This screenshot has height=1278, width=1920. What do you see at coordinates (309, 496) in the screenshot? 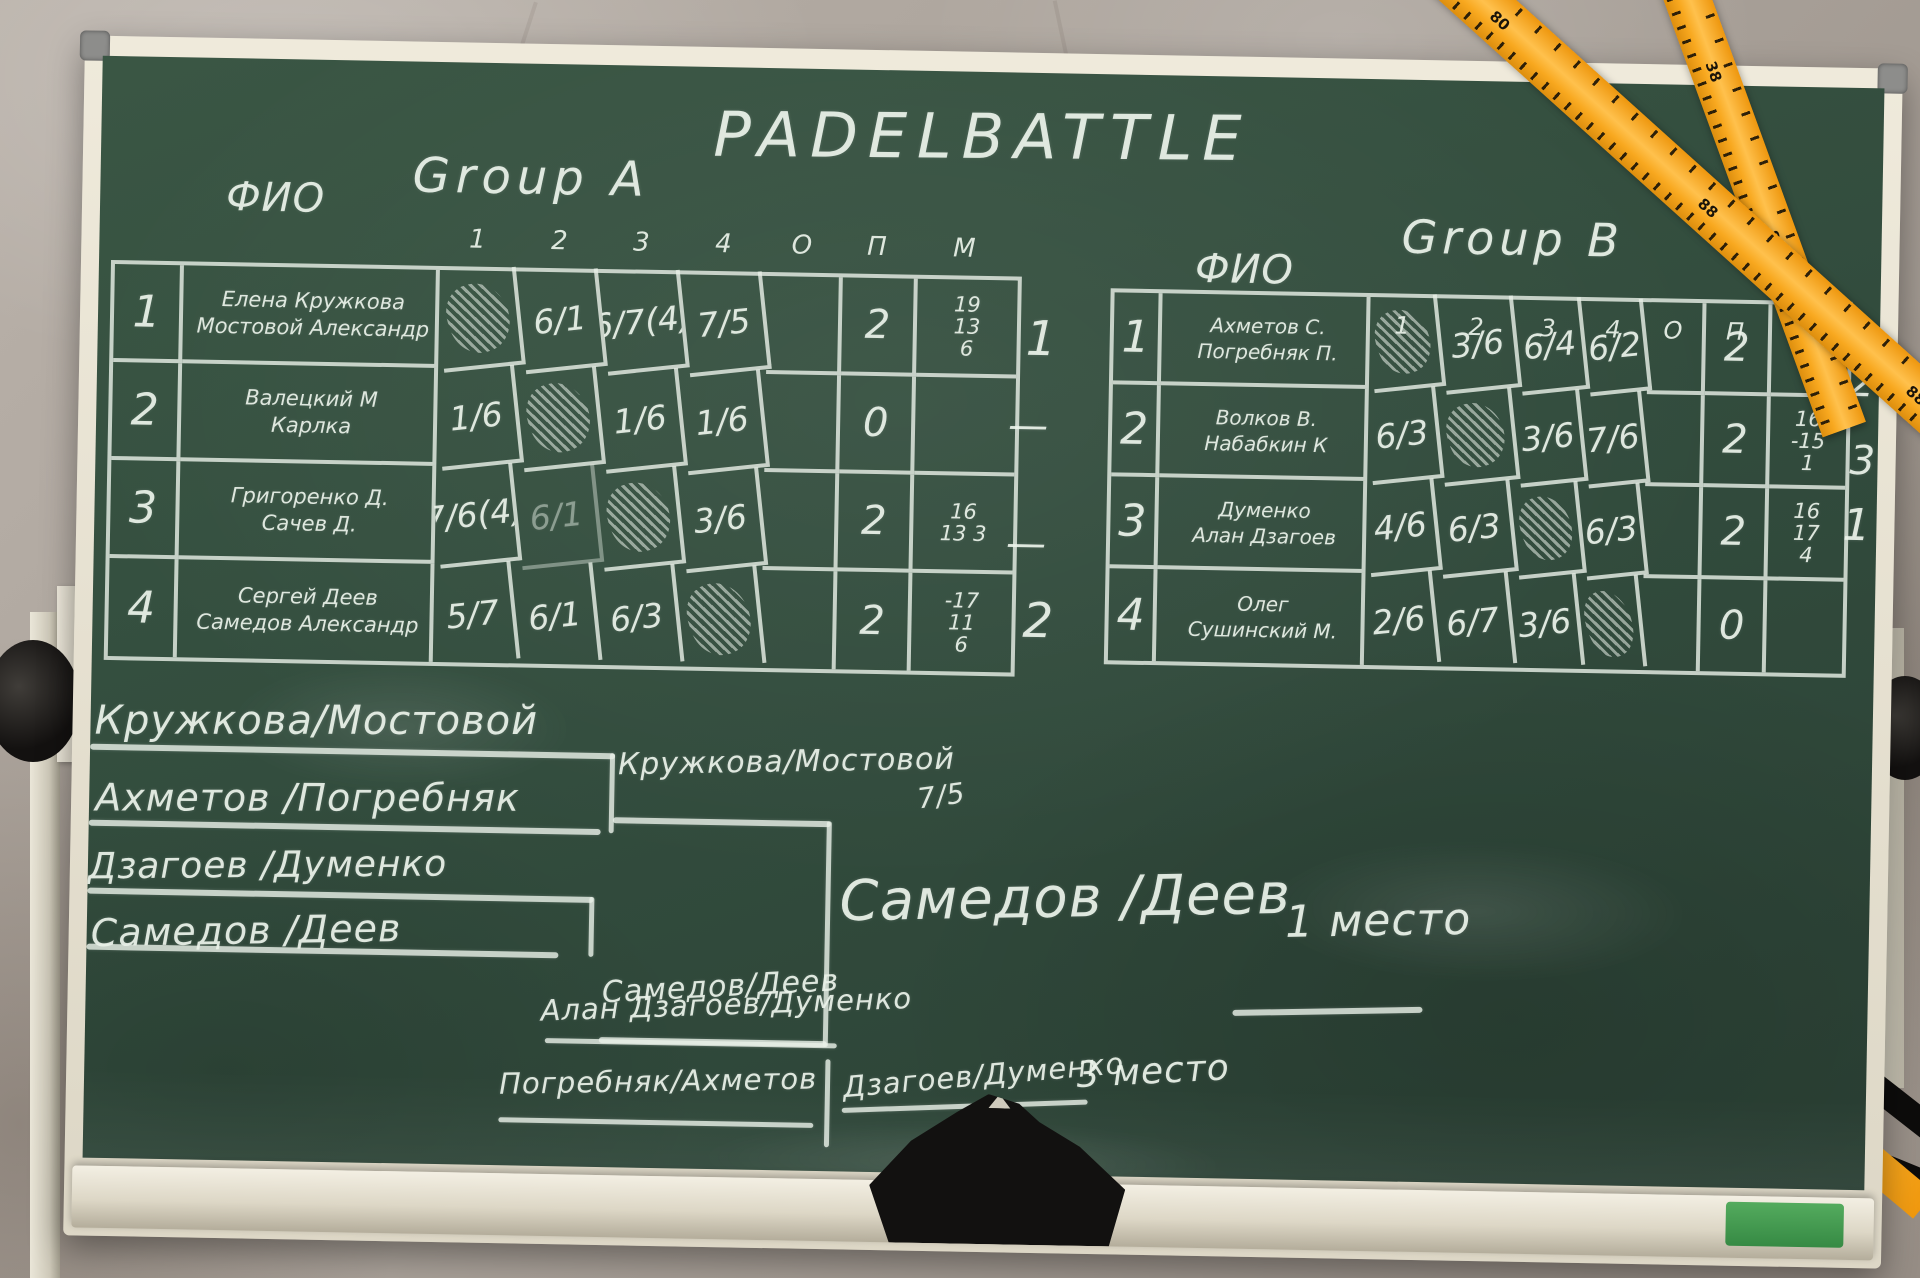
I see `player-1: Григоренко Д.` at bounding box center [309, 496].